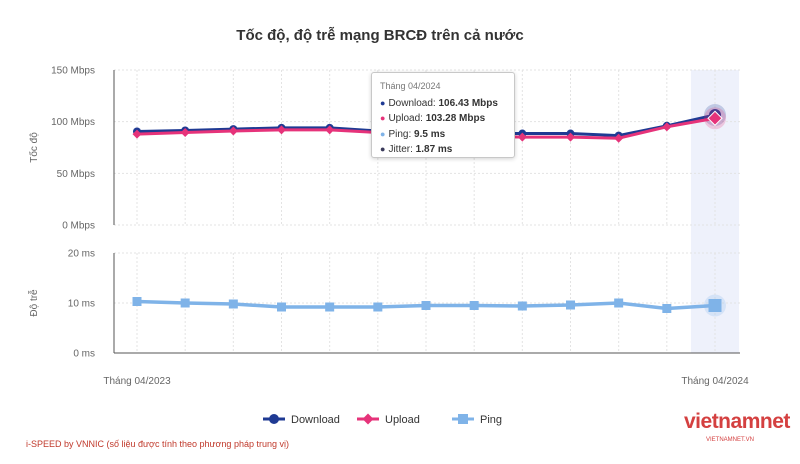  I want to click on x-tick-label: Tháng 04/2024, so click(715, 381).